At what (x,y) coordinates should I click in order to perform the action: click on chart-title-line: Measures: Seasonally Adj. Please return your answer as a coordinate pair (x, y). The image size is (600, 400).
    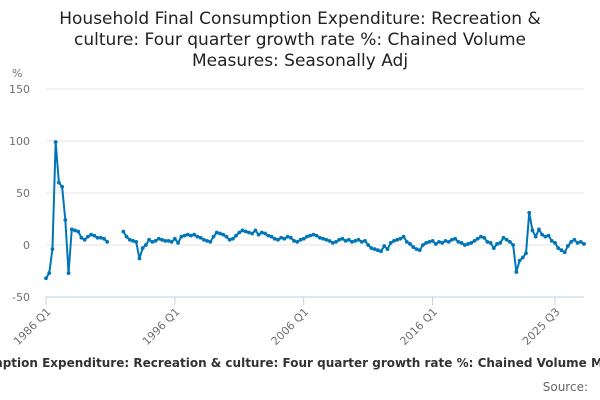
    Looking at the image, I should click on (300, 61).